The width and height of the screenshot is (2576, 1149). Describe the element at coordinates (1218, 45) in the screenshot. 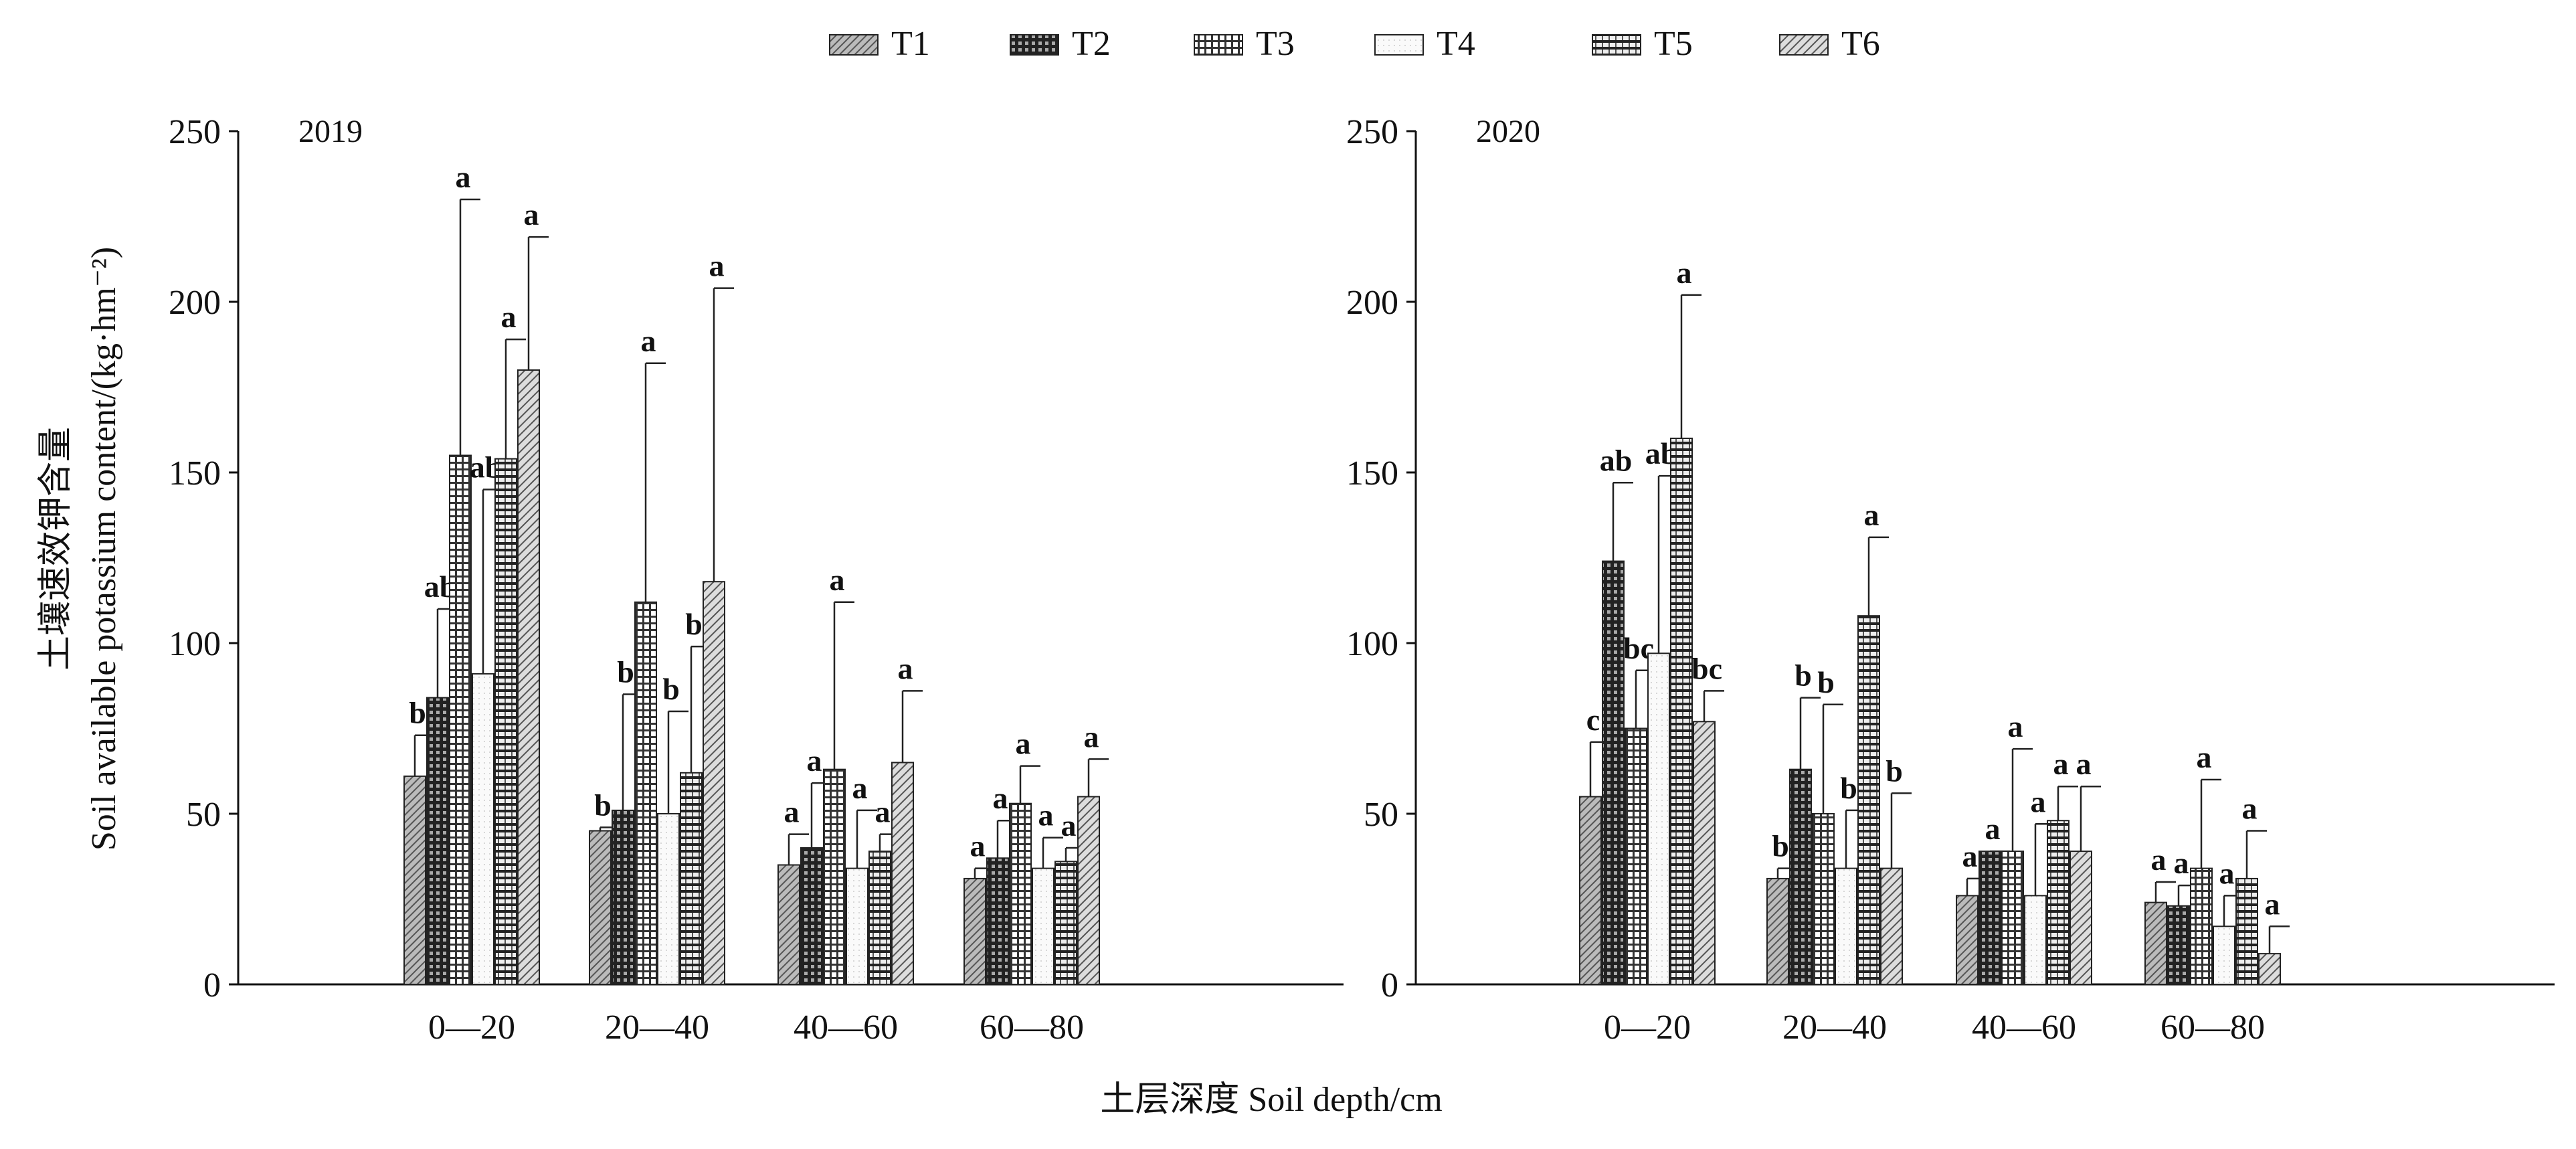

I see `legend-swatch-t3` at that location.